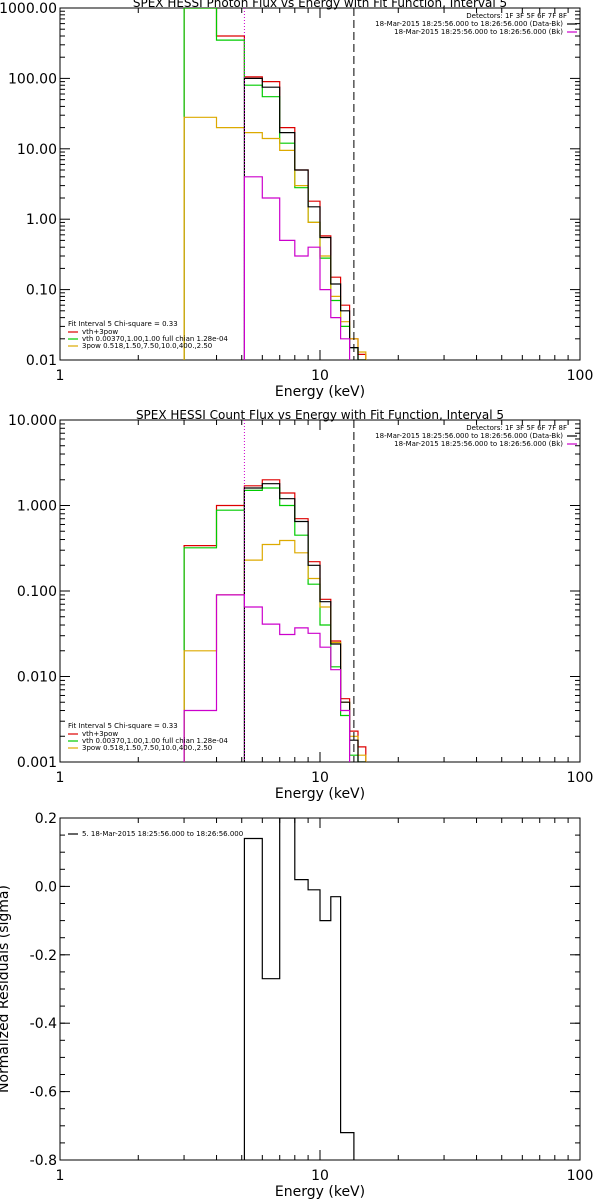  I want to click on y-tick-label: 0.2, so click(46, 819).